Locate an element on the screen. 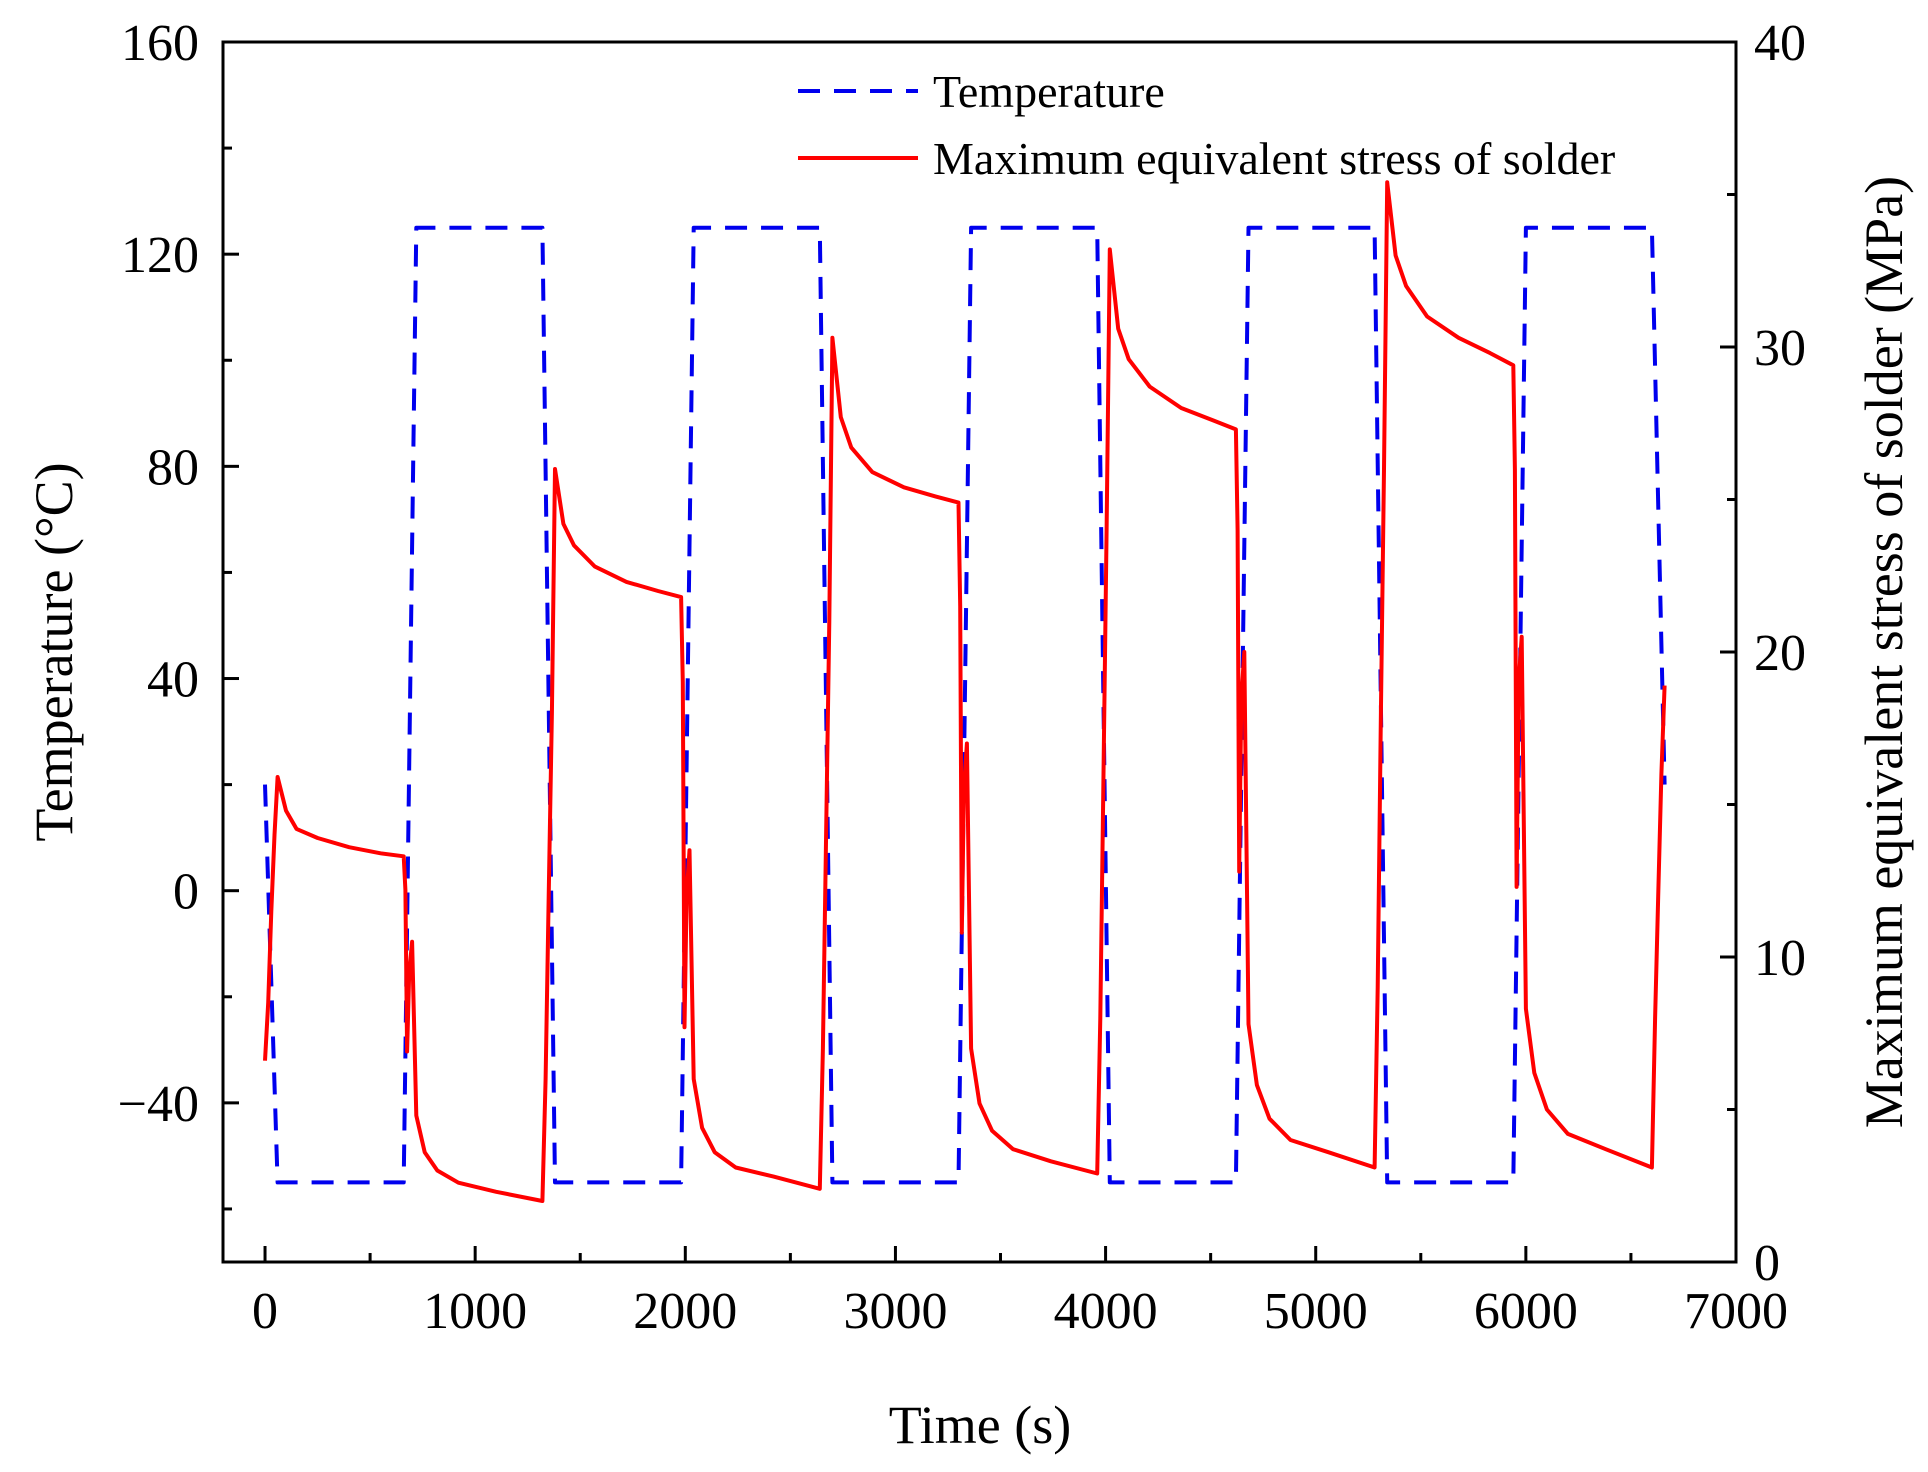 Image resolution: width=1928 pixels, height=1472 pixels. x-tick-label: 5000 is located at coordinates (1316, 1311).